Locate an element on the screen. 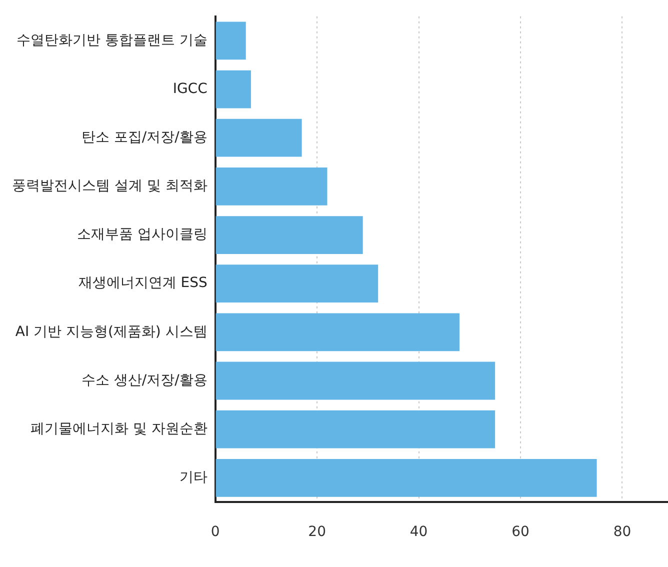 This screenshot has width=668, height=567. y-tick-label: 재생에너지연계 ESS is located at coordinates (143, 283).